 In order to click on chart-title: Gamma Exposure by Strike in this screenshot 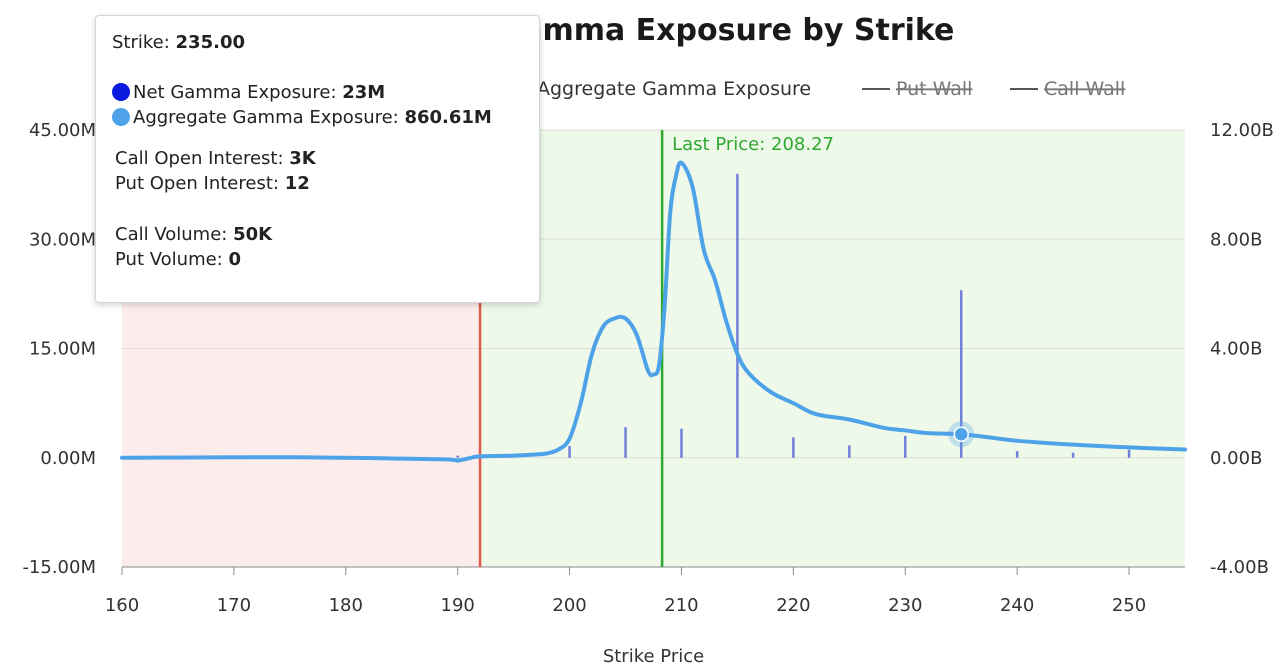, I will do `click(726, 30)`.